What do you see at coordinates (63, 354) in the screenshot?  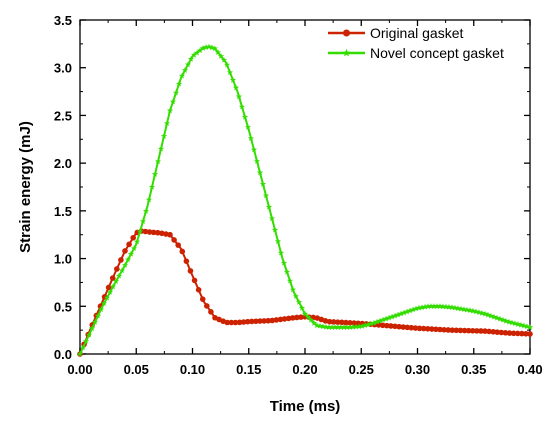 I see `y-tick-label: 0.0` at bounding box center [63, 354].